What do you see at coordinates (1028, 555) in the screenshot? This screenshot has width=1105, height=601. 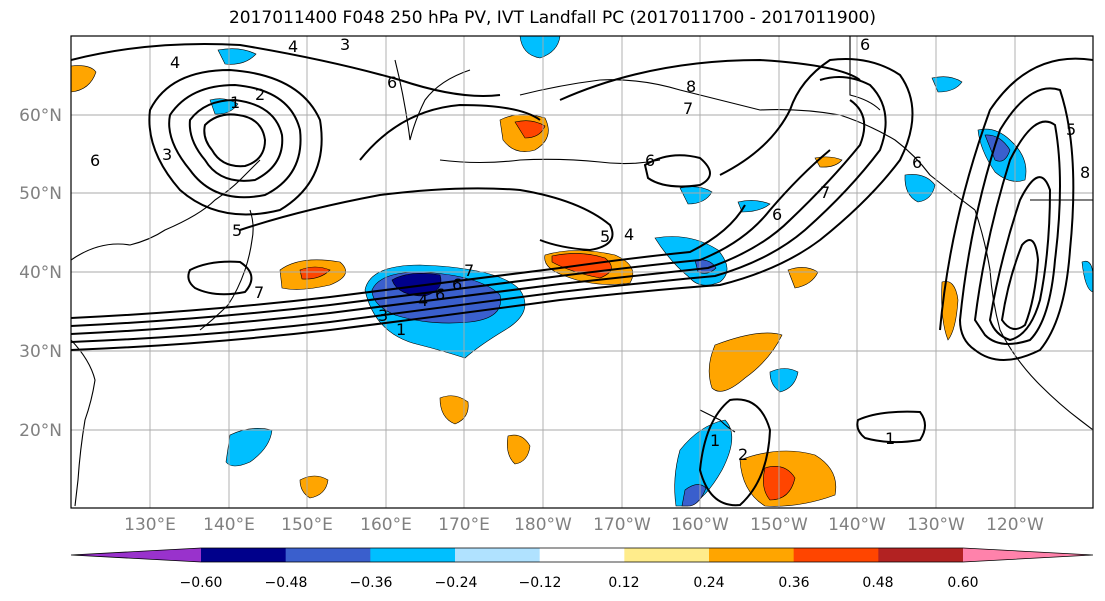 I see `colorbar-extend-max` at bounding box center [1028, 555].